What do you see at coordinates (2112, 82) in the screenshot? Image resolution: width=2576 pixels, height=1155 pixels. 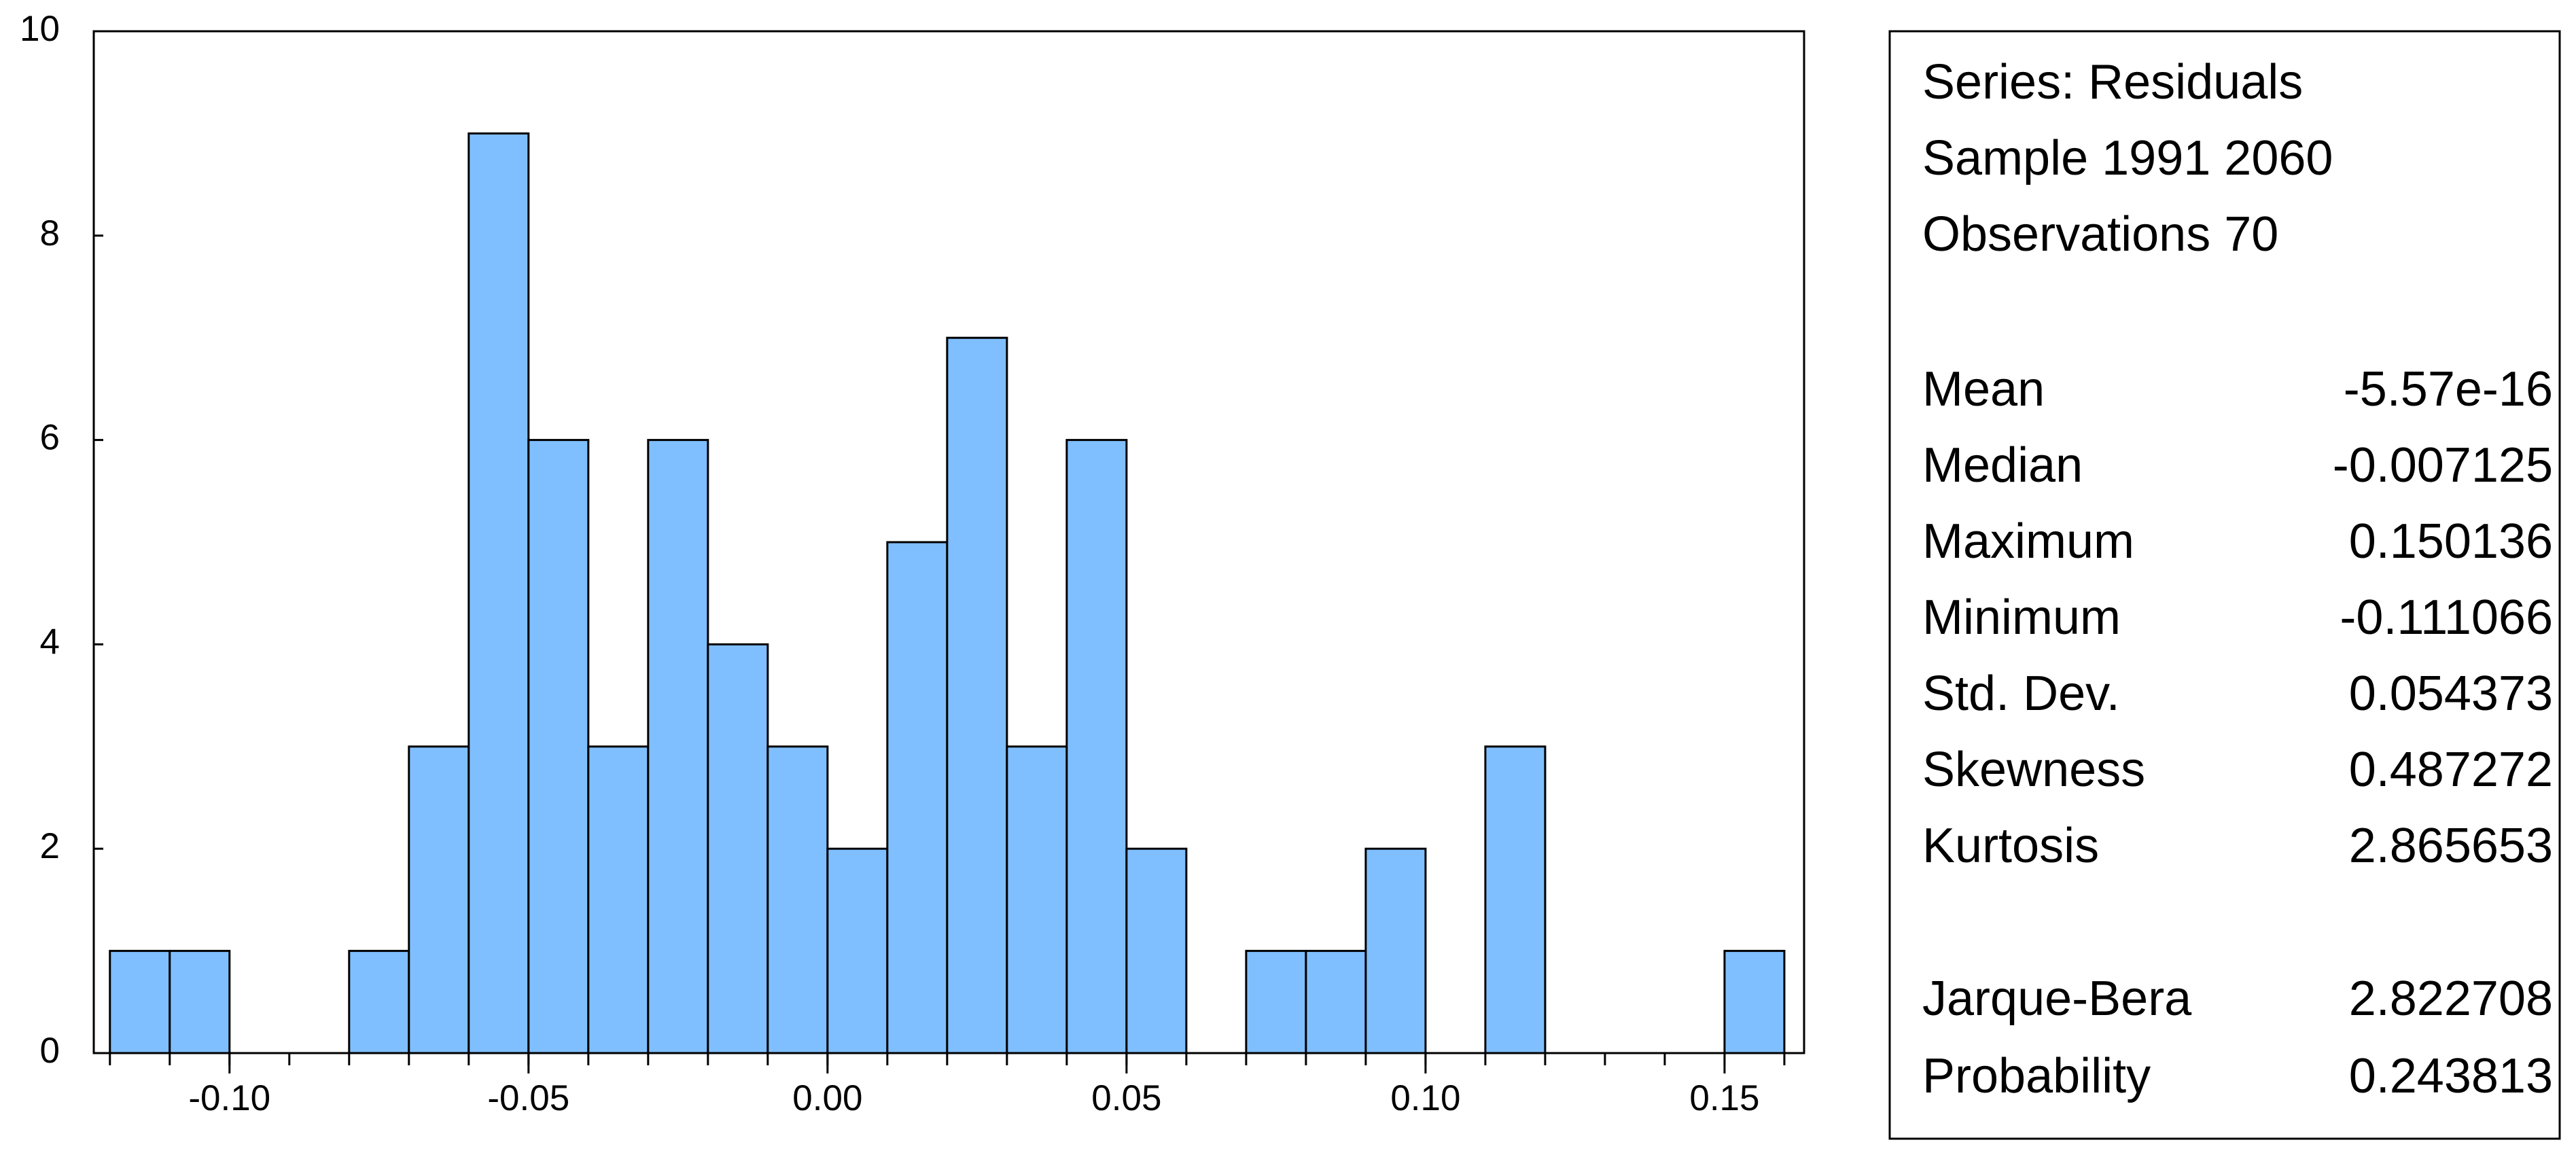 I see `stats-header: Series: Residuals` at bounding box center [2112, 82].